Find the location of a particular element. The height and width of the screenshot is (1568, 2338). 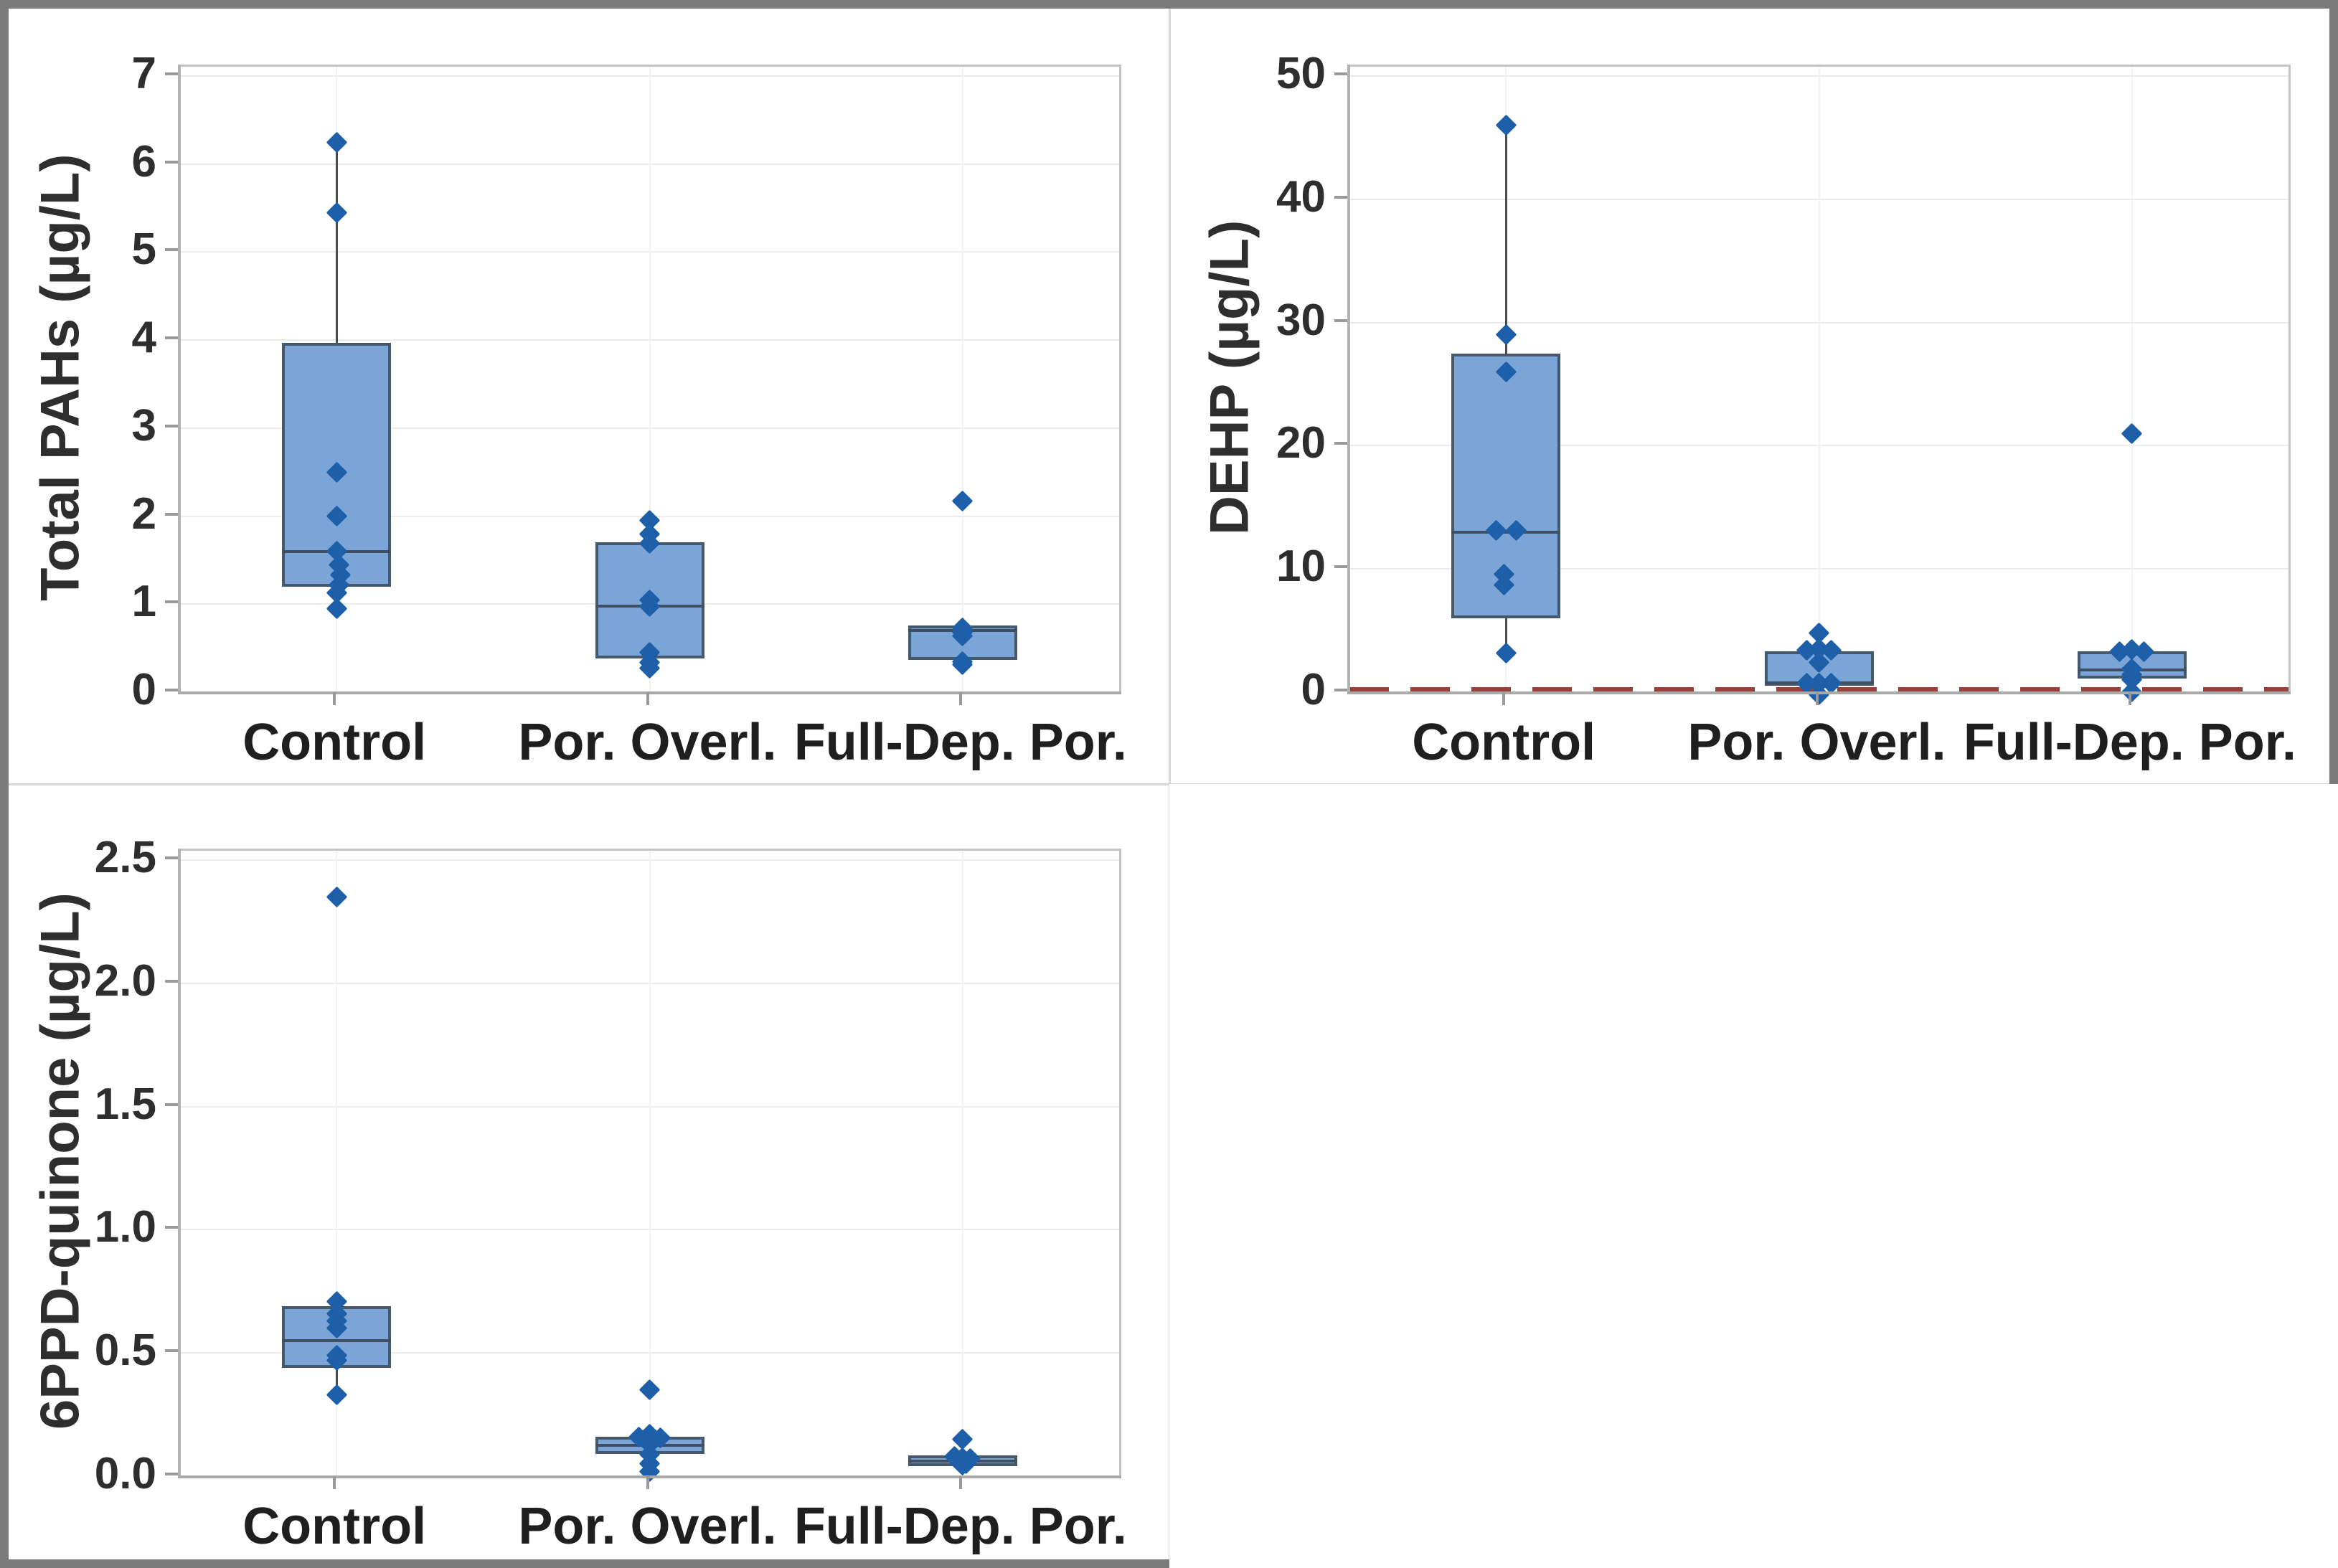

panel-divider-horizontal is located at coordinates (1169, 784).